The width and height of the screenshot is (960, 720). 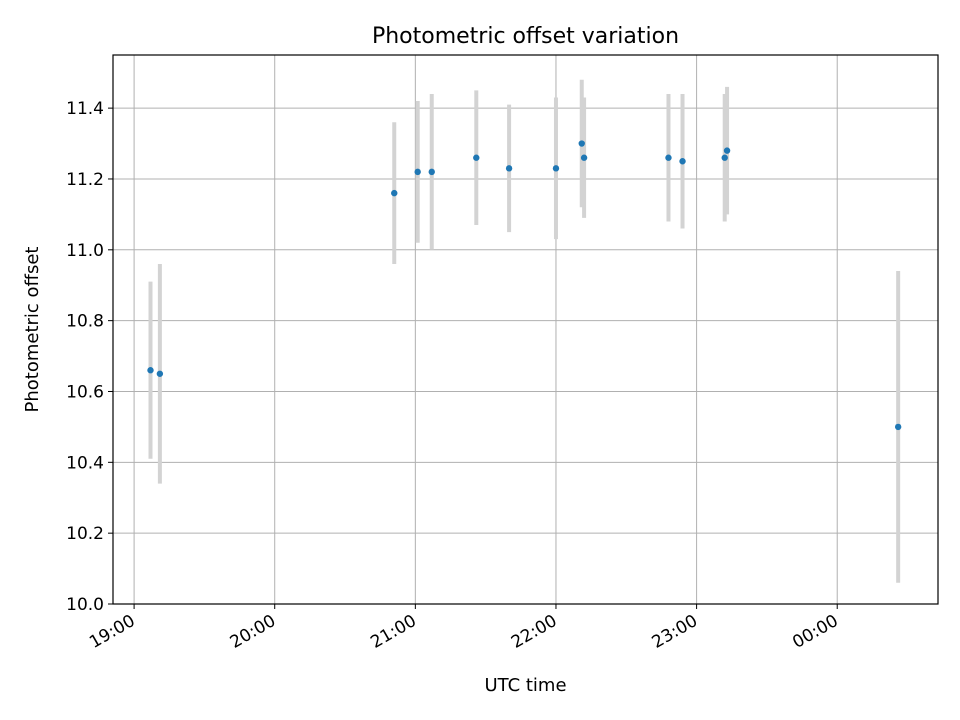 I want to click on x-tick-label: 20:00, so click(x=253, y=632).